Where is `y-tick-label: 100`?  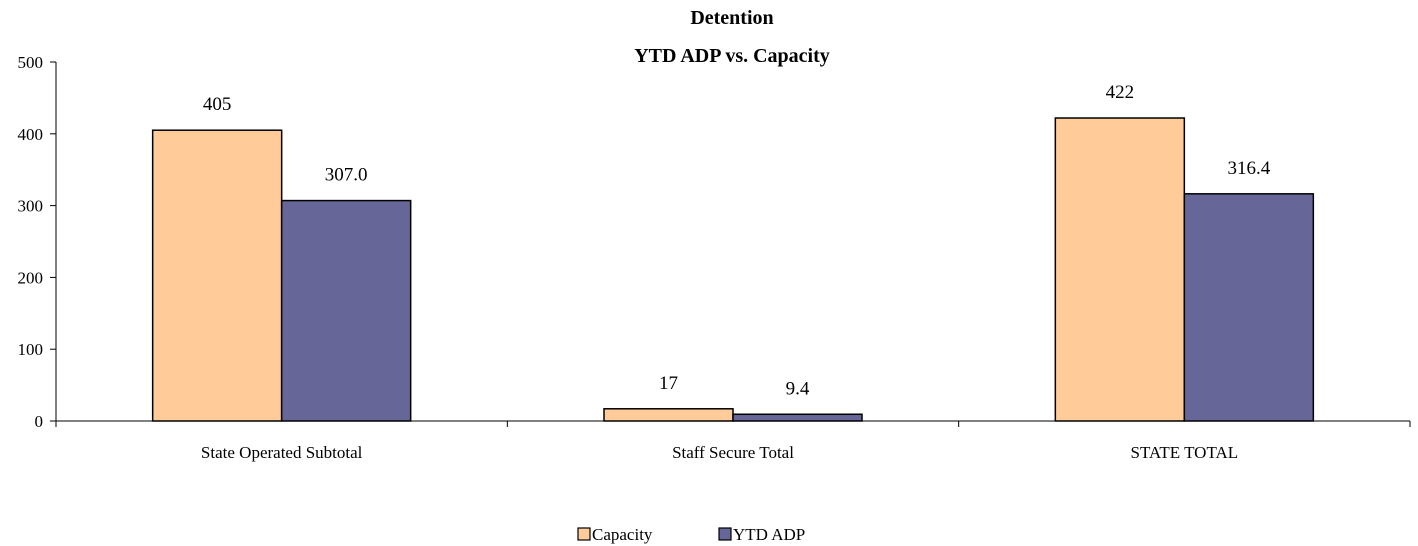 y-tick-label: 100 is located at coordinates (31, 349).